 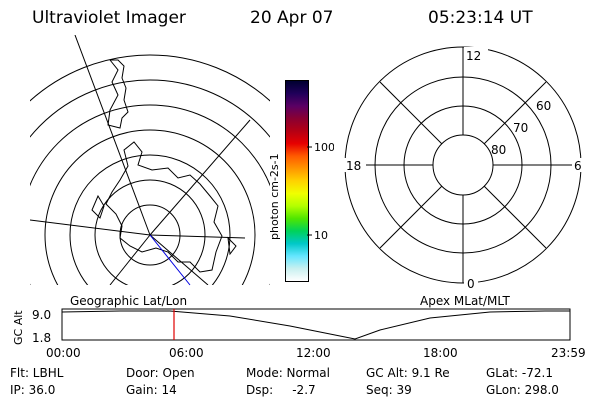 What do you see at coordinates (480, 18) in the screenshot?
I see `time-label: 05:23:14 UT` at bounding box center [480, 18].